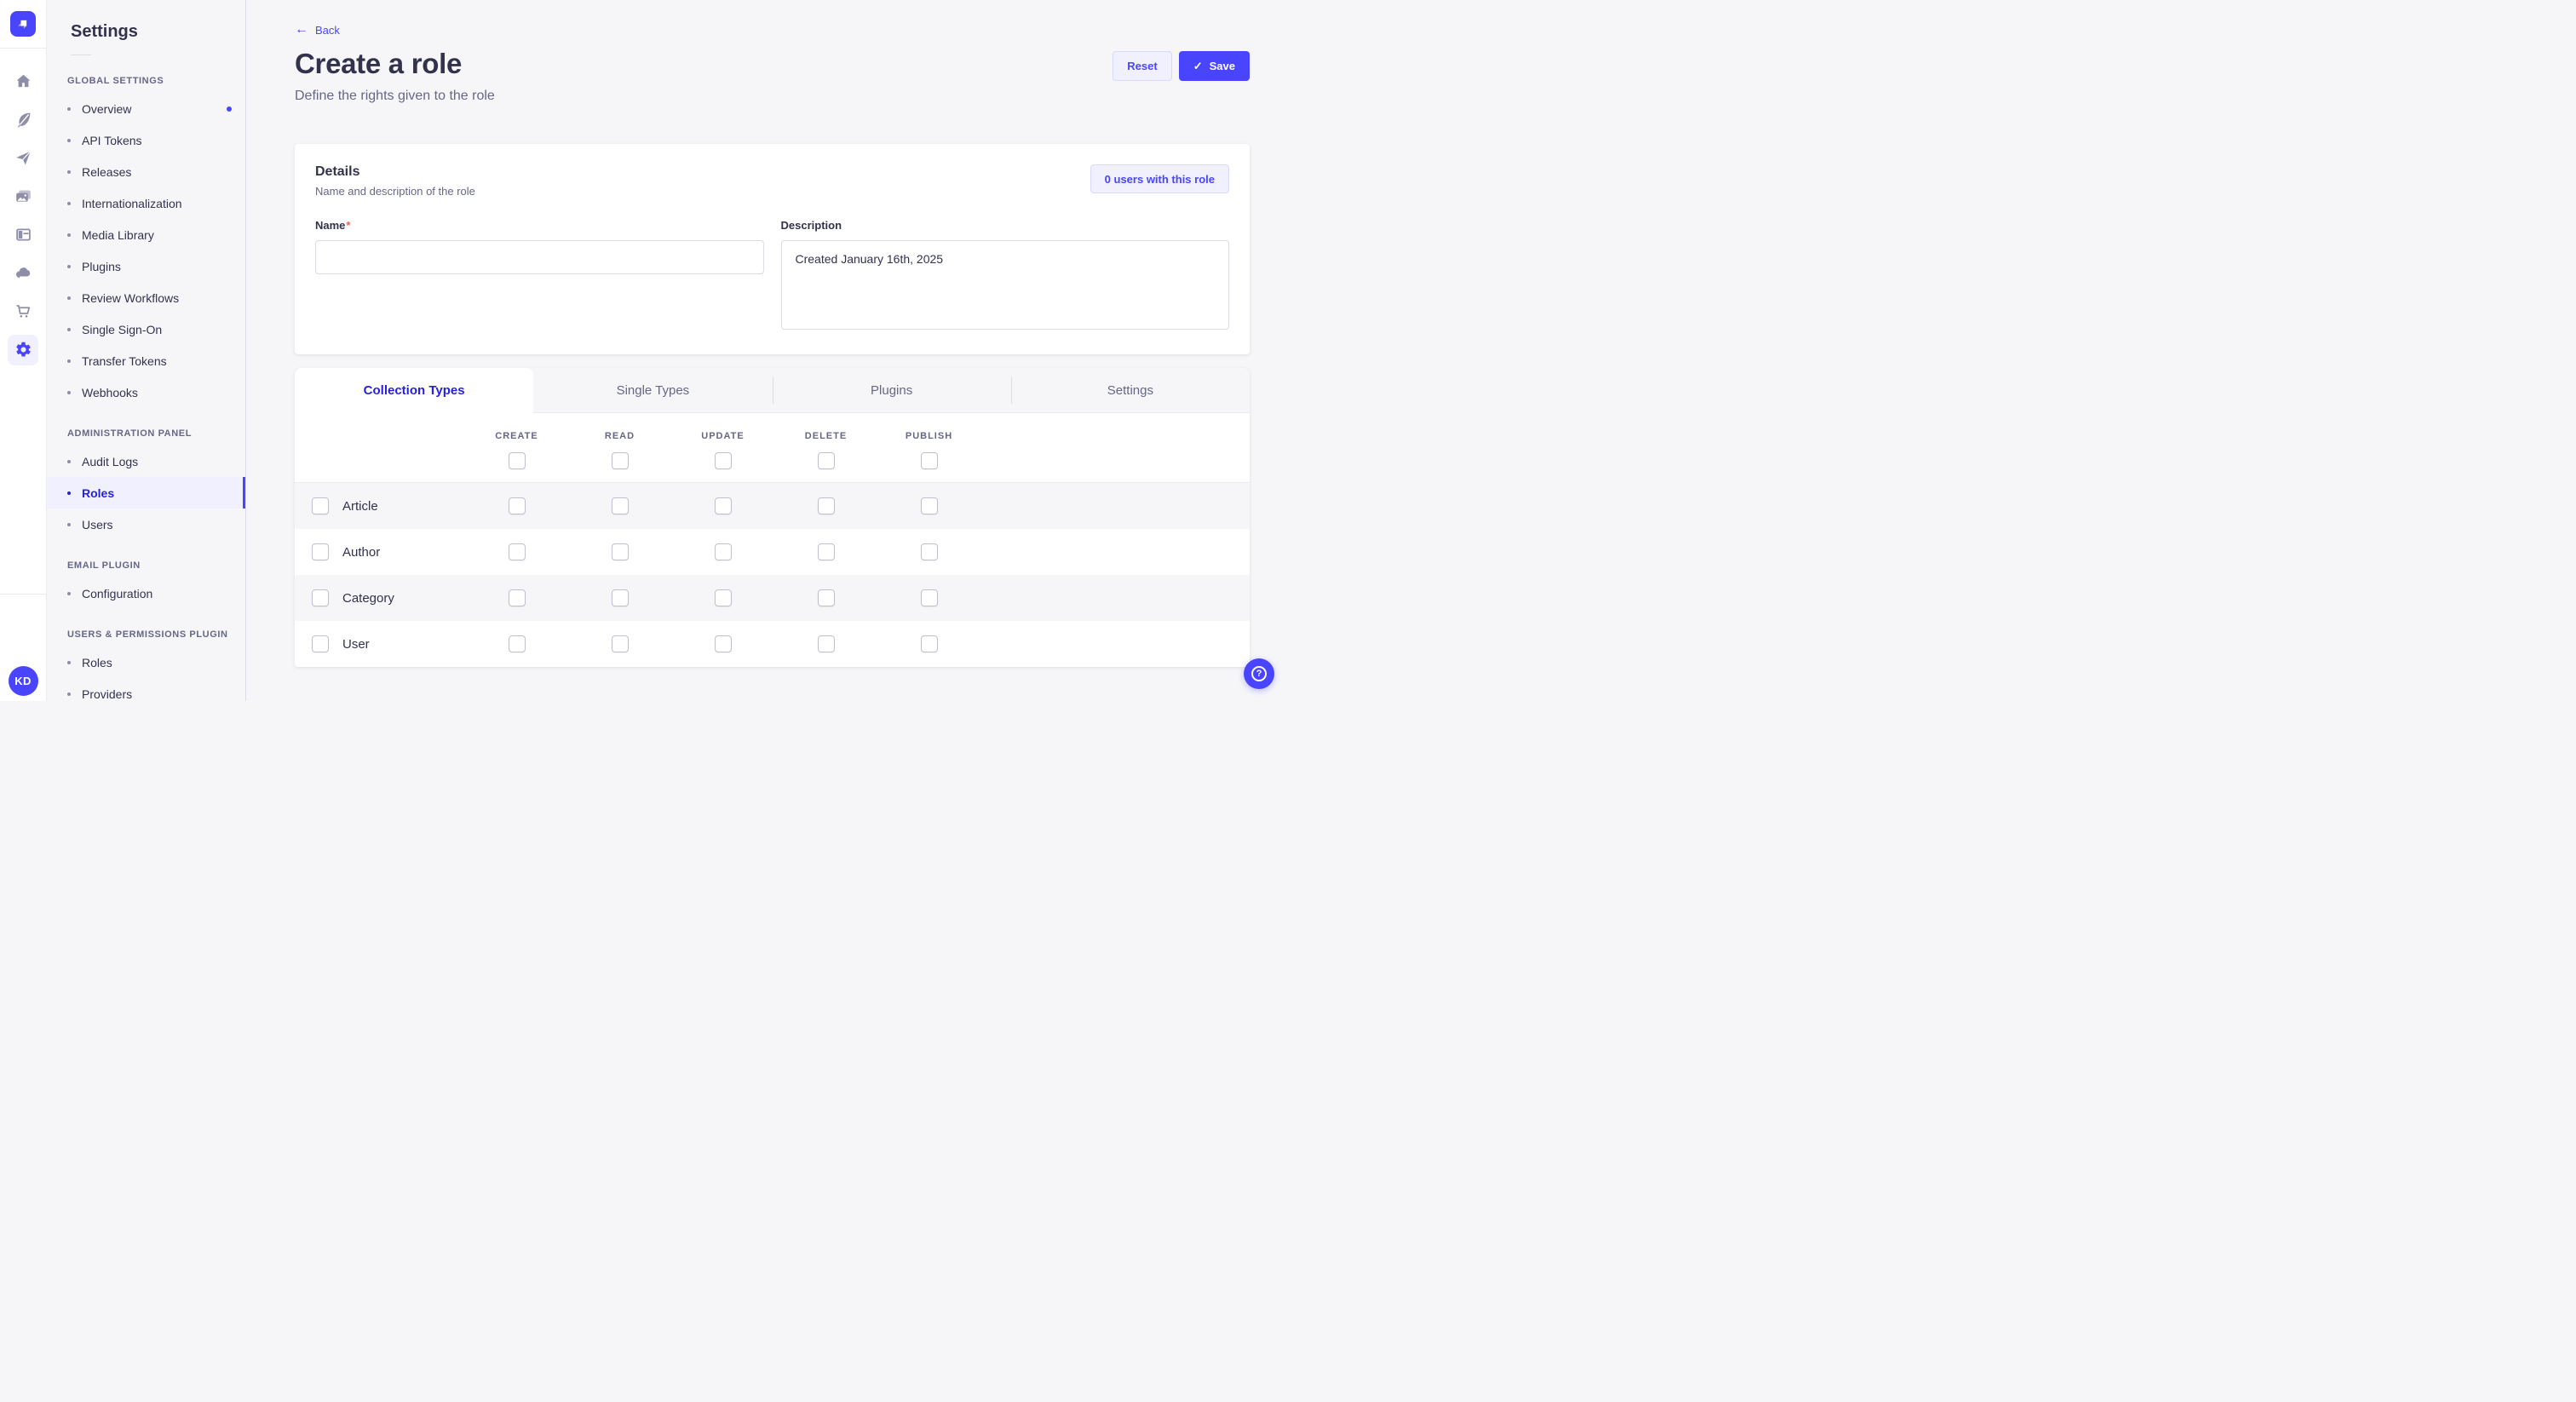 Image resolution: width=2576 pixels, height=1402 pixels. Describe the element at coordinates (826, 643) in the screenshot. I see `user-delete-checkbox` at that location.